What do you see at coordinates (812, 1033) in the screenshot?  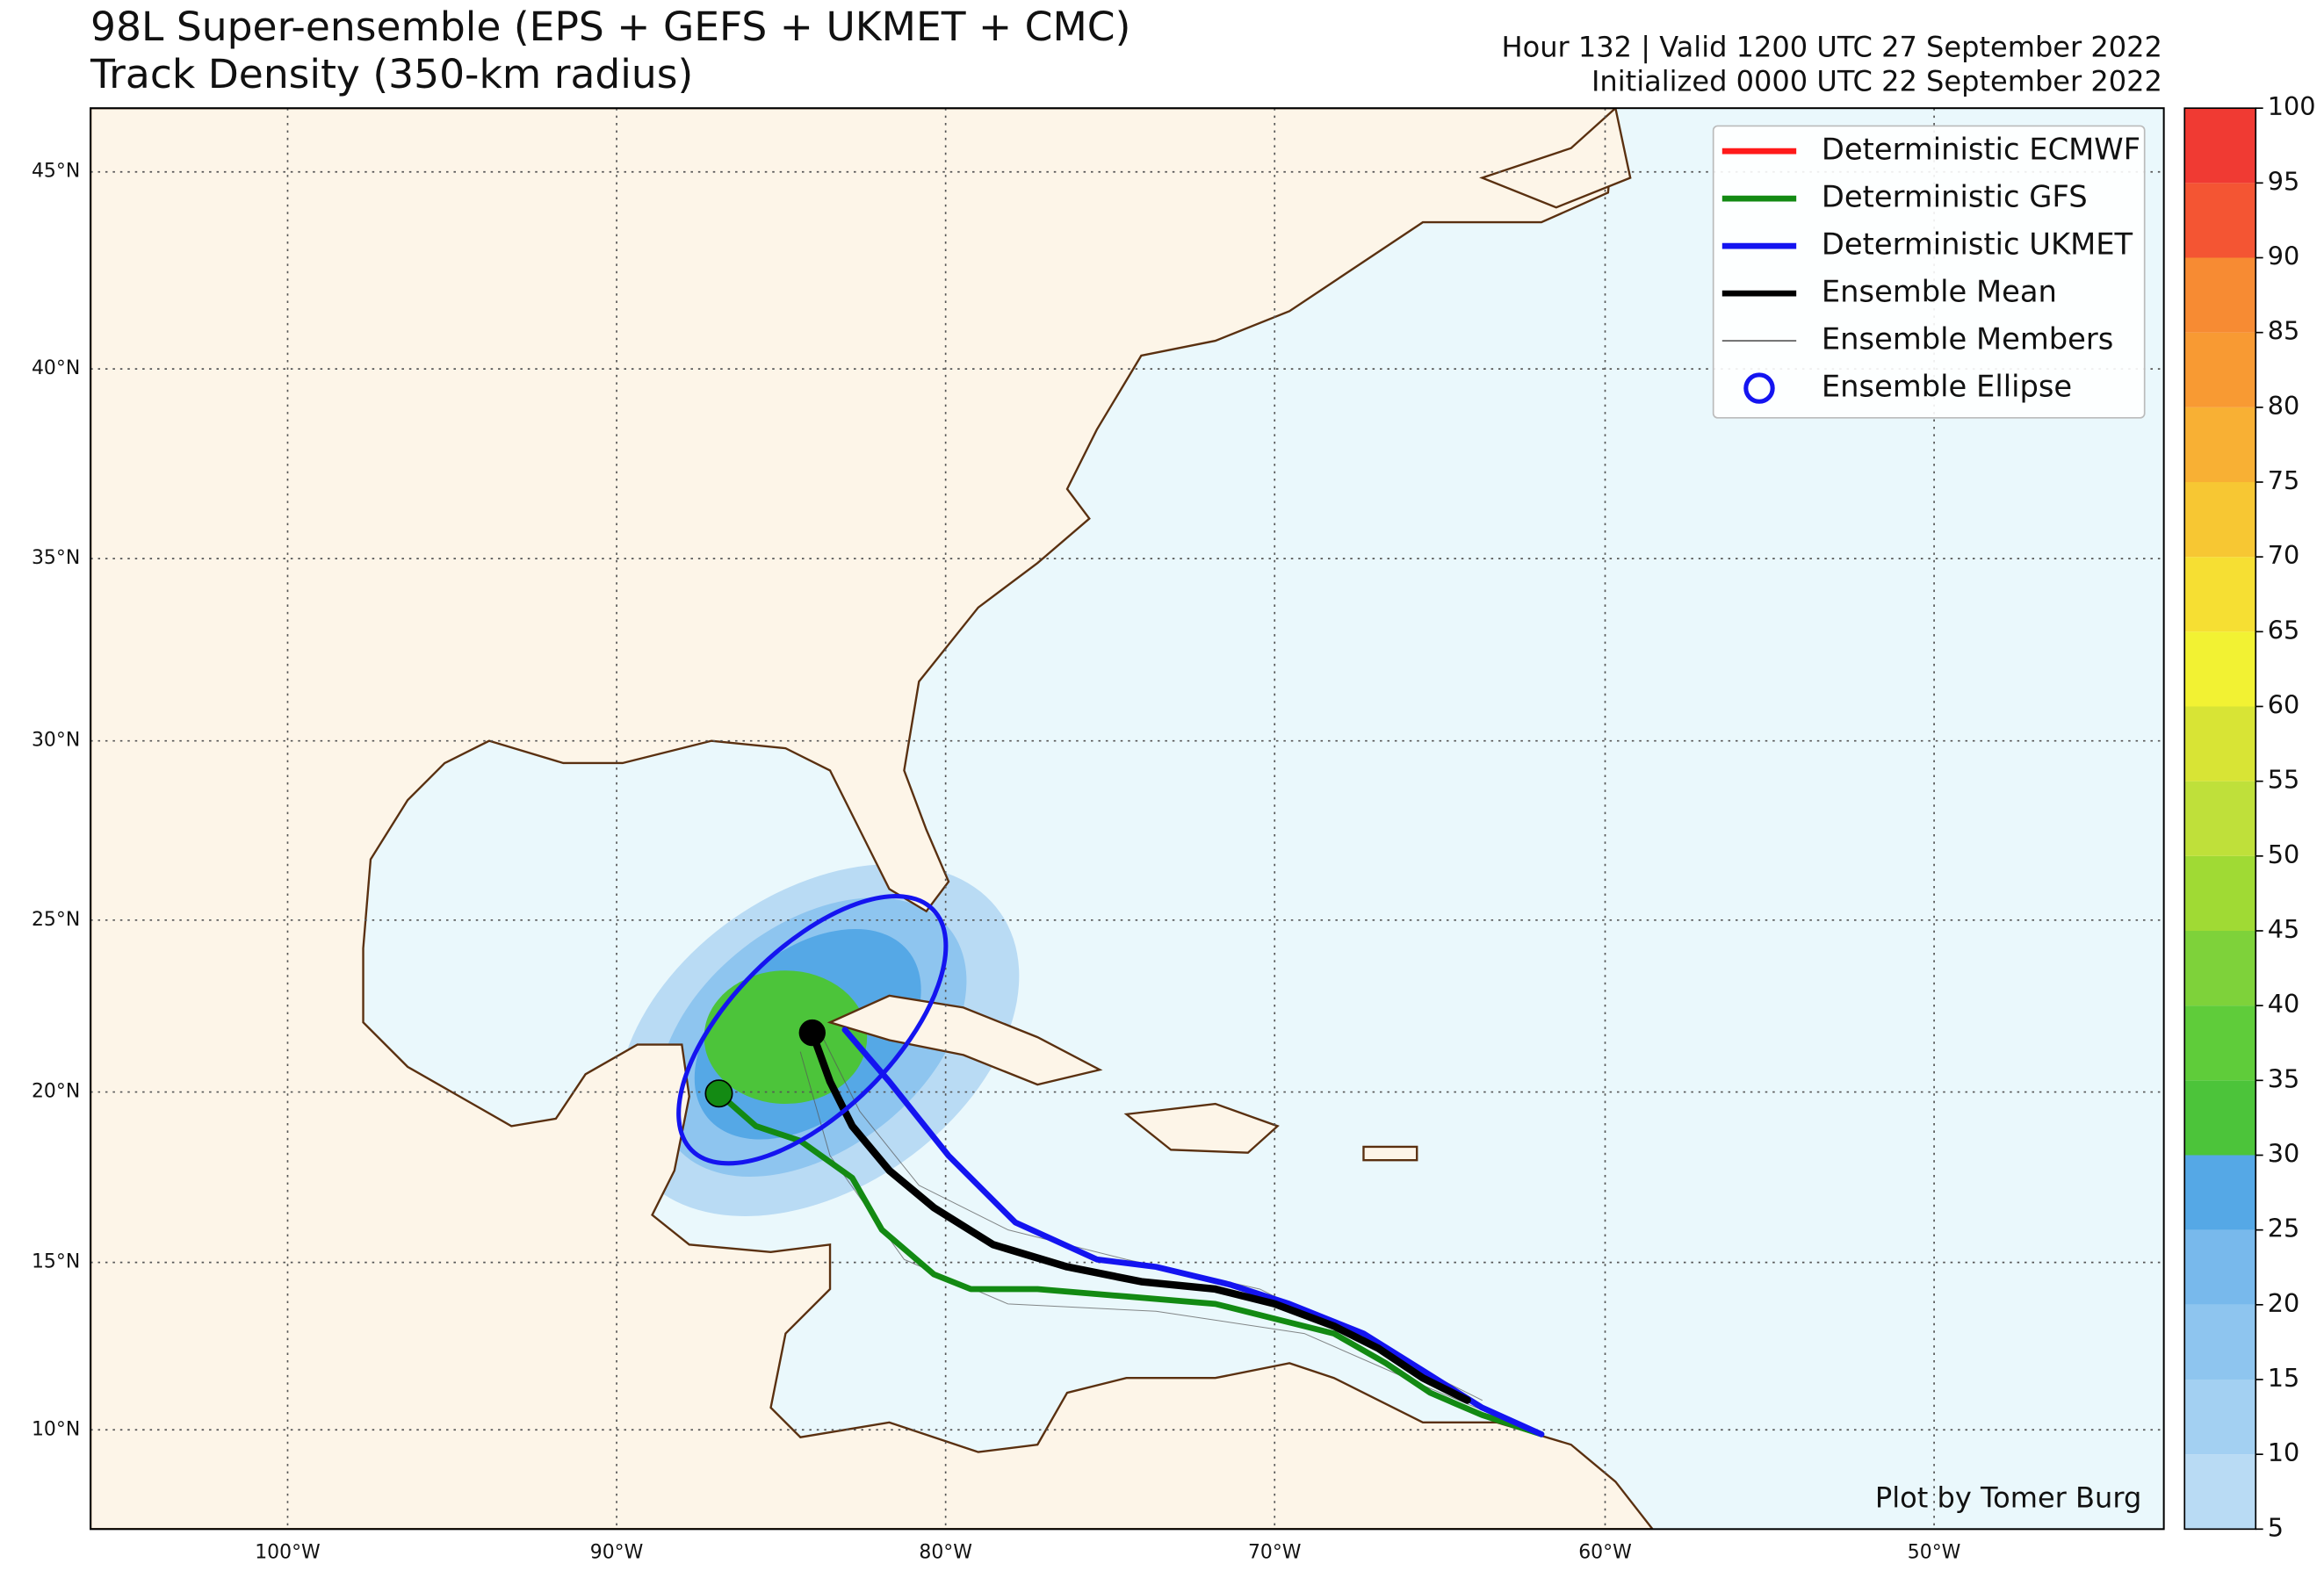 I see `mean-position` at bounding box center [812, 1033].